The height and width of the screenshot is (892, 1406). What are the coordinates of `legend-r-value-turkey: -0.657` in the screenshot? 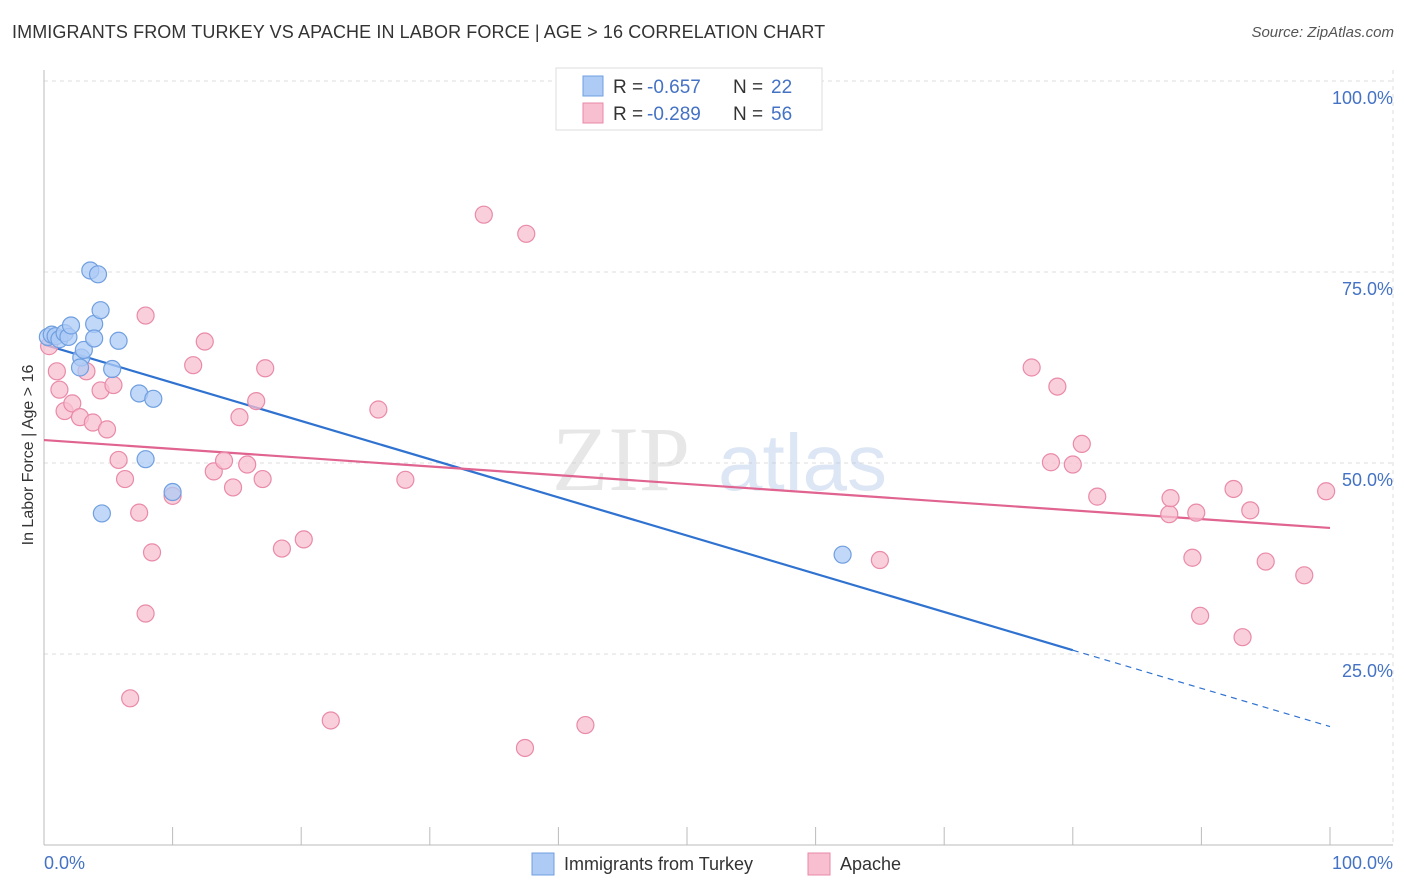 It's located at (674, 87).